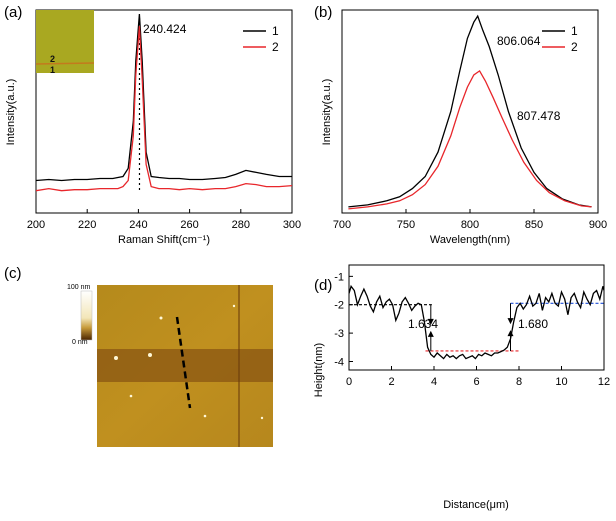  What do you see at coordinates (65, 63) in the screenshot?
I see `inset-flake-edge` at bounding box center [65, 63].